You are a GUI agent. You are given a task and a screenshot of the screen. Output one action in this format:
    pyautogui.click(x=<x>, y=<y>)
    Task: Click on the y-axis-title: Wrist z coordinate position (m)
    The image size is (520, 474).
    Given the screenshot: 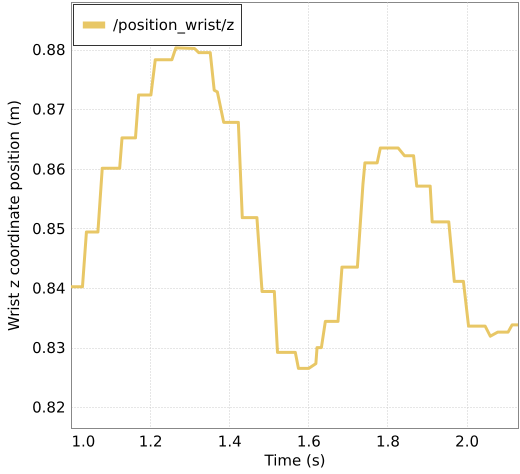 What is the action you would take?
    pyautogui.click(x=14, y=215)
    